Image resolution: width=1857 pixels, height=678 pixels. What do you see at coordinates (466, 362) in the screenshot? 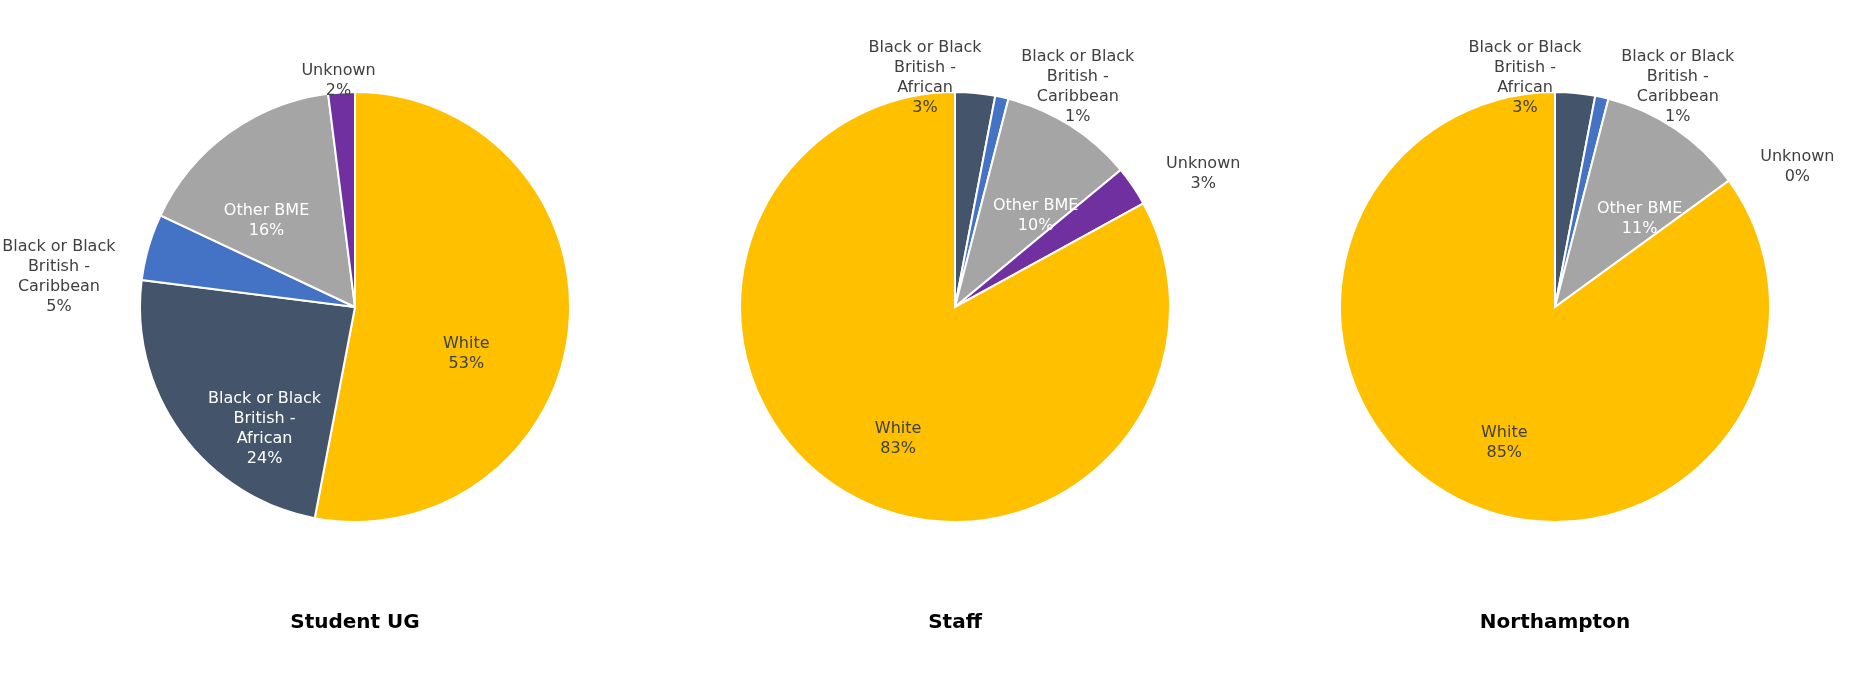
I see `data-label: 53%` at bounding box center [466, 362].